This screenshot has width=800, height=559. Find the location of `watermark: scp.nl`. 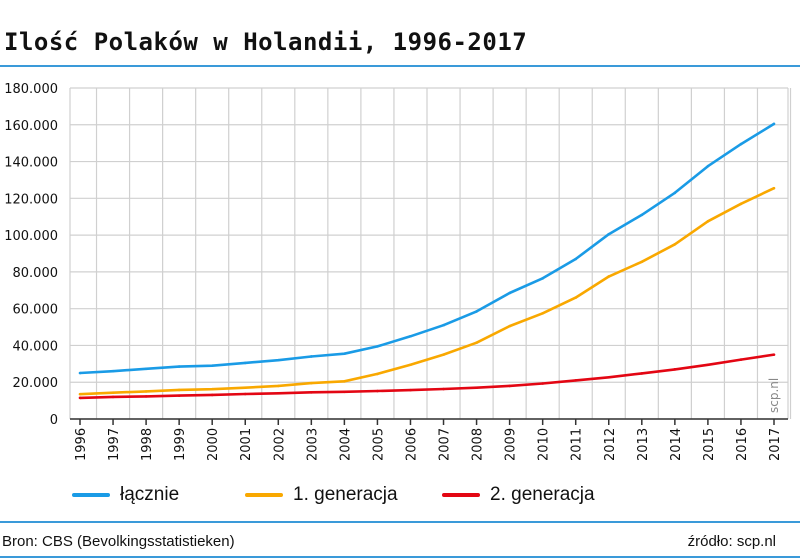

watermark: scp.nl is located at coordinates (774, 395).